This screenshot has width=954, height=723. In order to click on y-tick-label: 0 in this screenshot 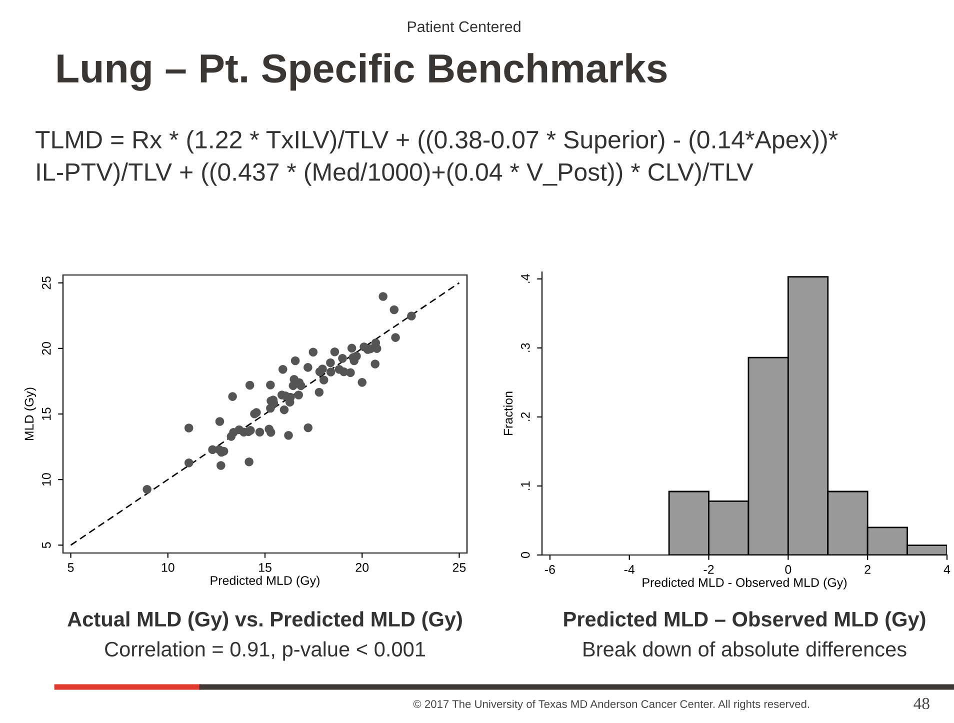, I will do `click(525, 555)`.